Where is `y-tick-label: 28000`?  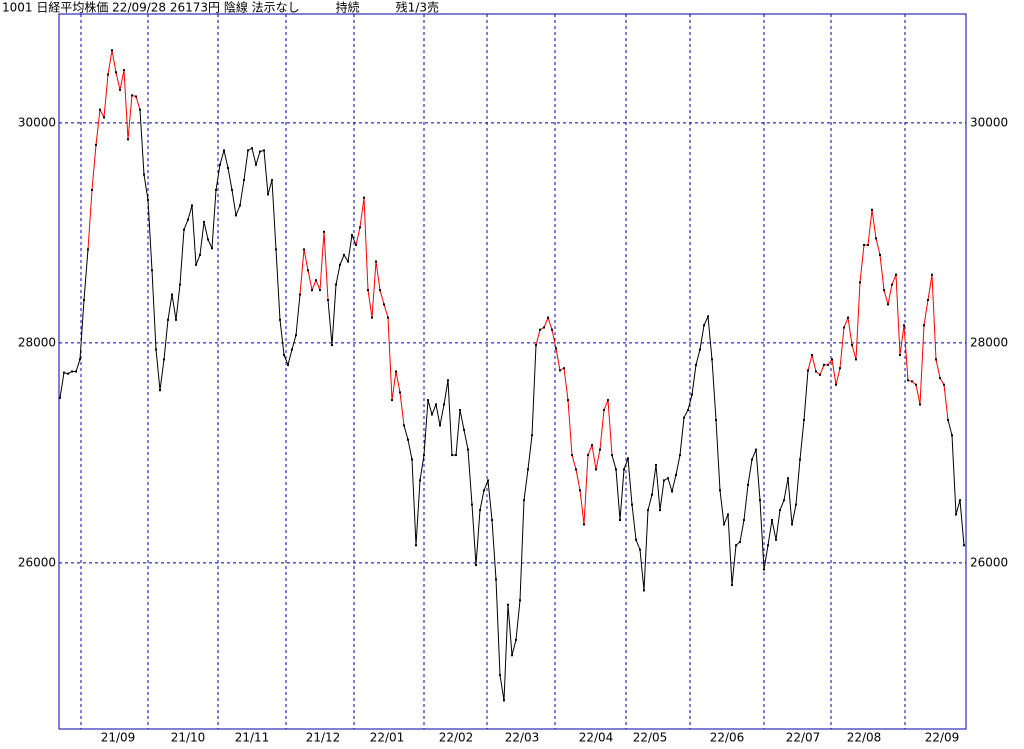
y-tick-label: 28000 is located at coordinates (37, 342).